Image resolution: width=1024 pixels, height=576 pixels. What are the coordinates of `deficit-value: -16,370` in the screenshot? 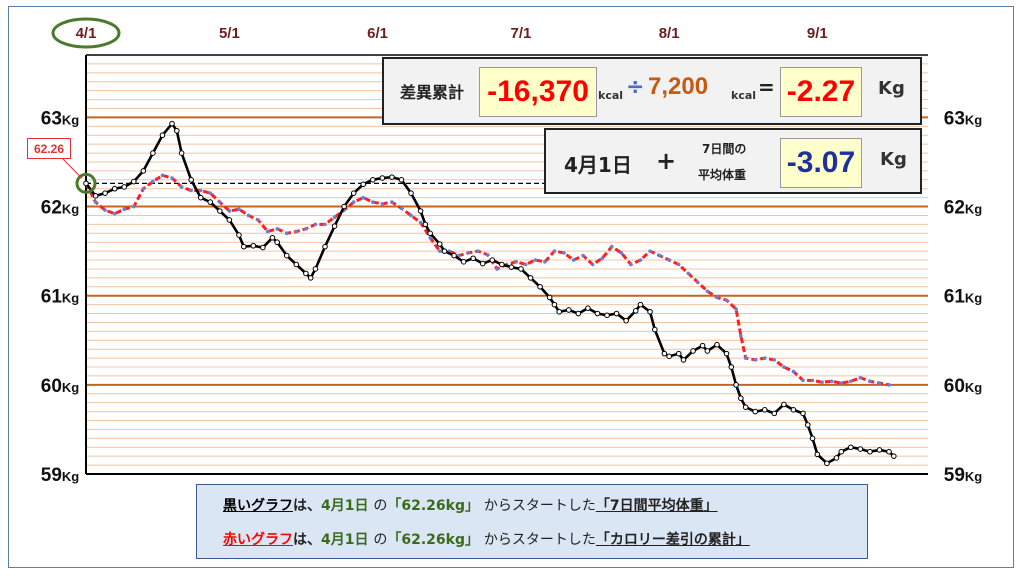 It's located at (538, 92).